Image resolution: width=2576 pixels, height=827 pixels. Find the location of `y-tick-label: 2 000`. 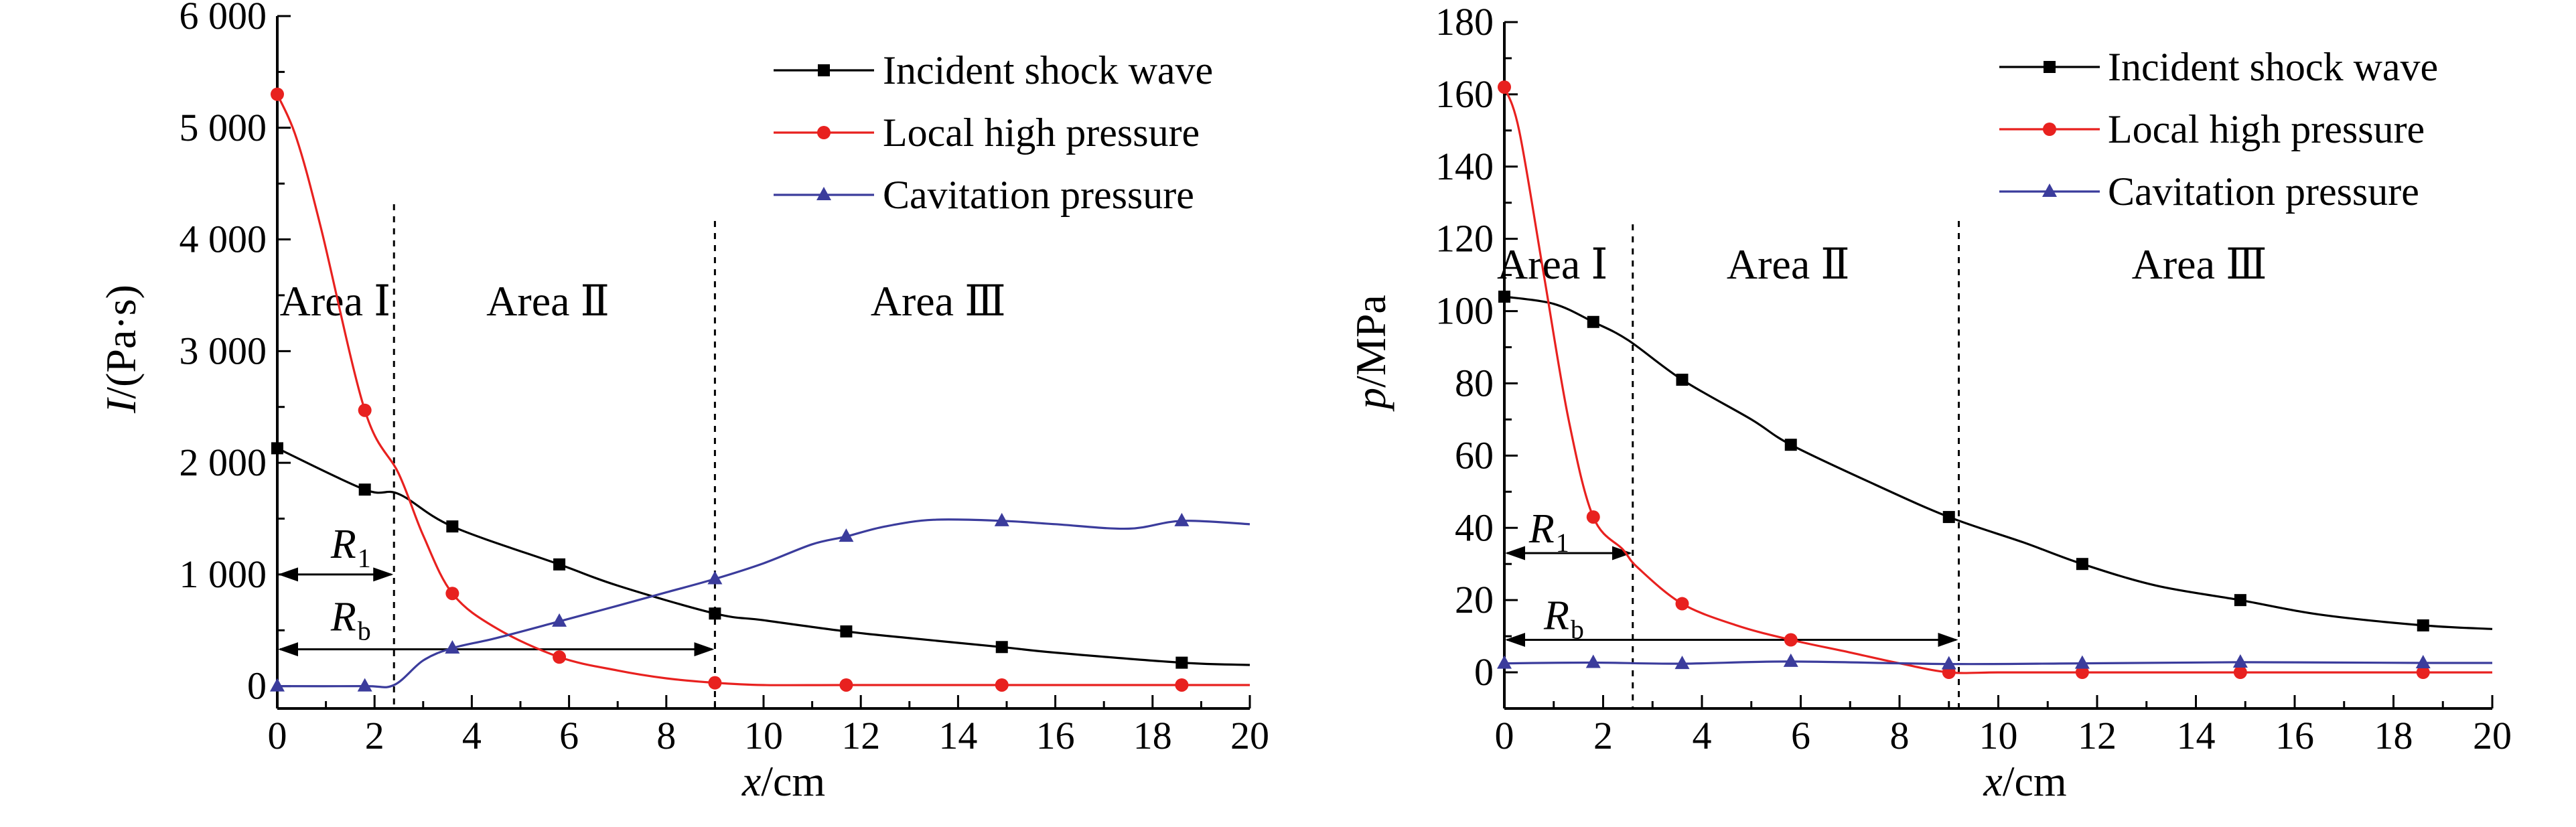

y-tick-label: 2 000 is located at coordinates (223, 462).